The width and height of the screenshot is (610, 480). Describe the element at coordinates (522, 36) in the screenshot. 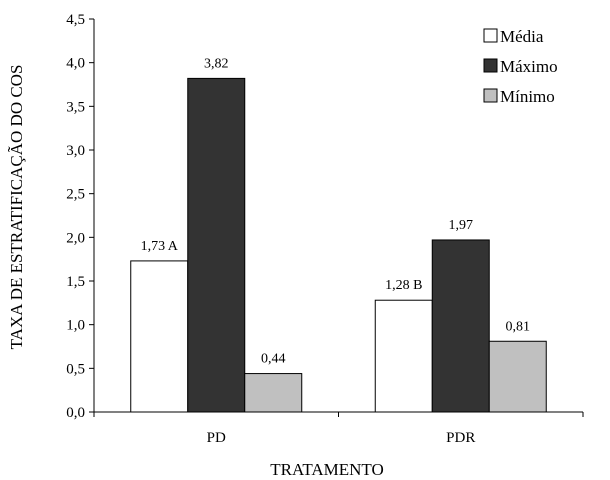

I see `legend-label: Média` at that location.